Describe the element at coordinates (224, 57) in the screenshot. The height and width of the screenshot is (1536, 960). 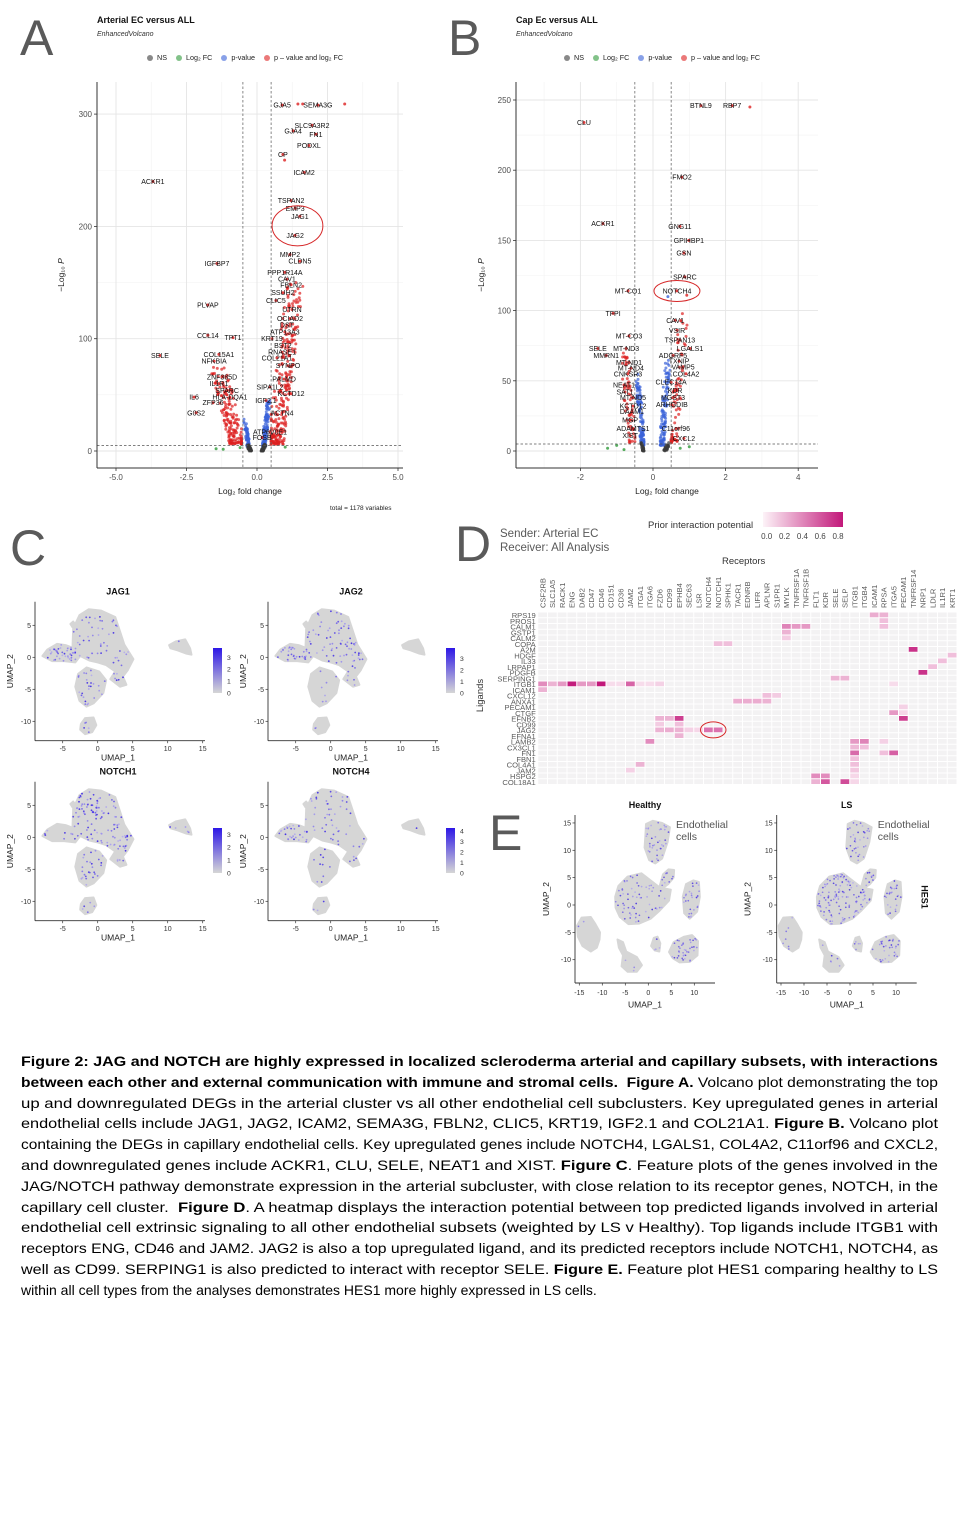
I see `legend-swatch-pvalue` at that location.